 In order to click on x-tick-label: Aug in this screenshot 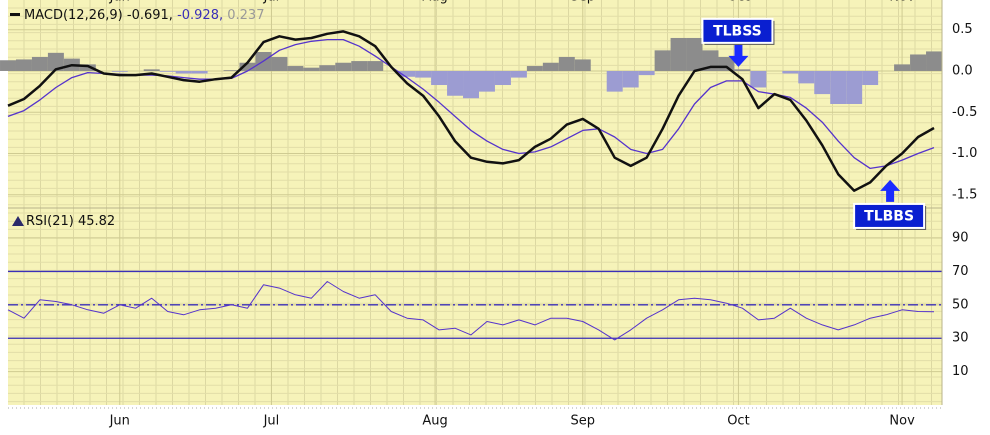, I will do `click(434, 421)`.